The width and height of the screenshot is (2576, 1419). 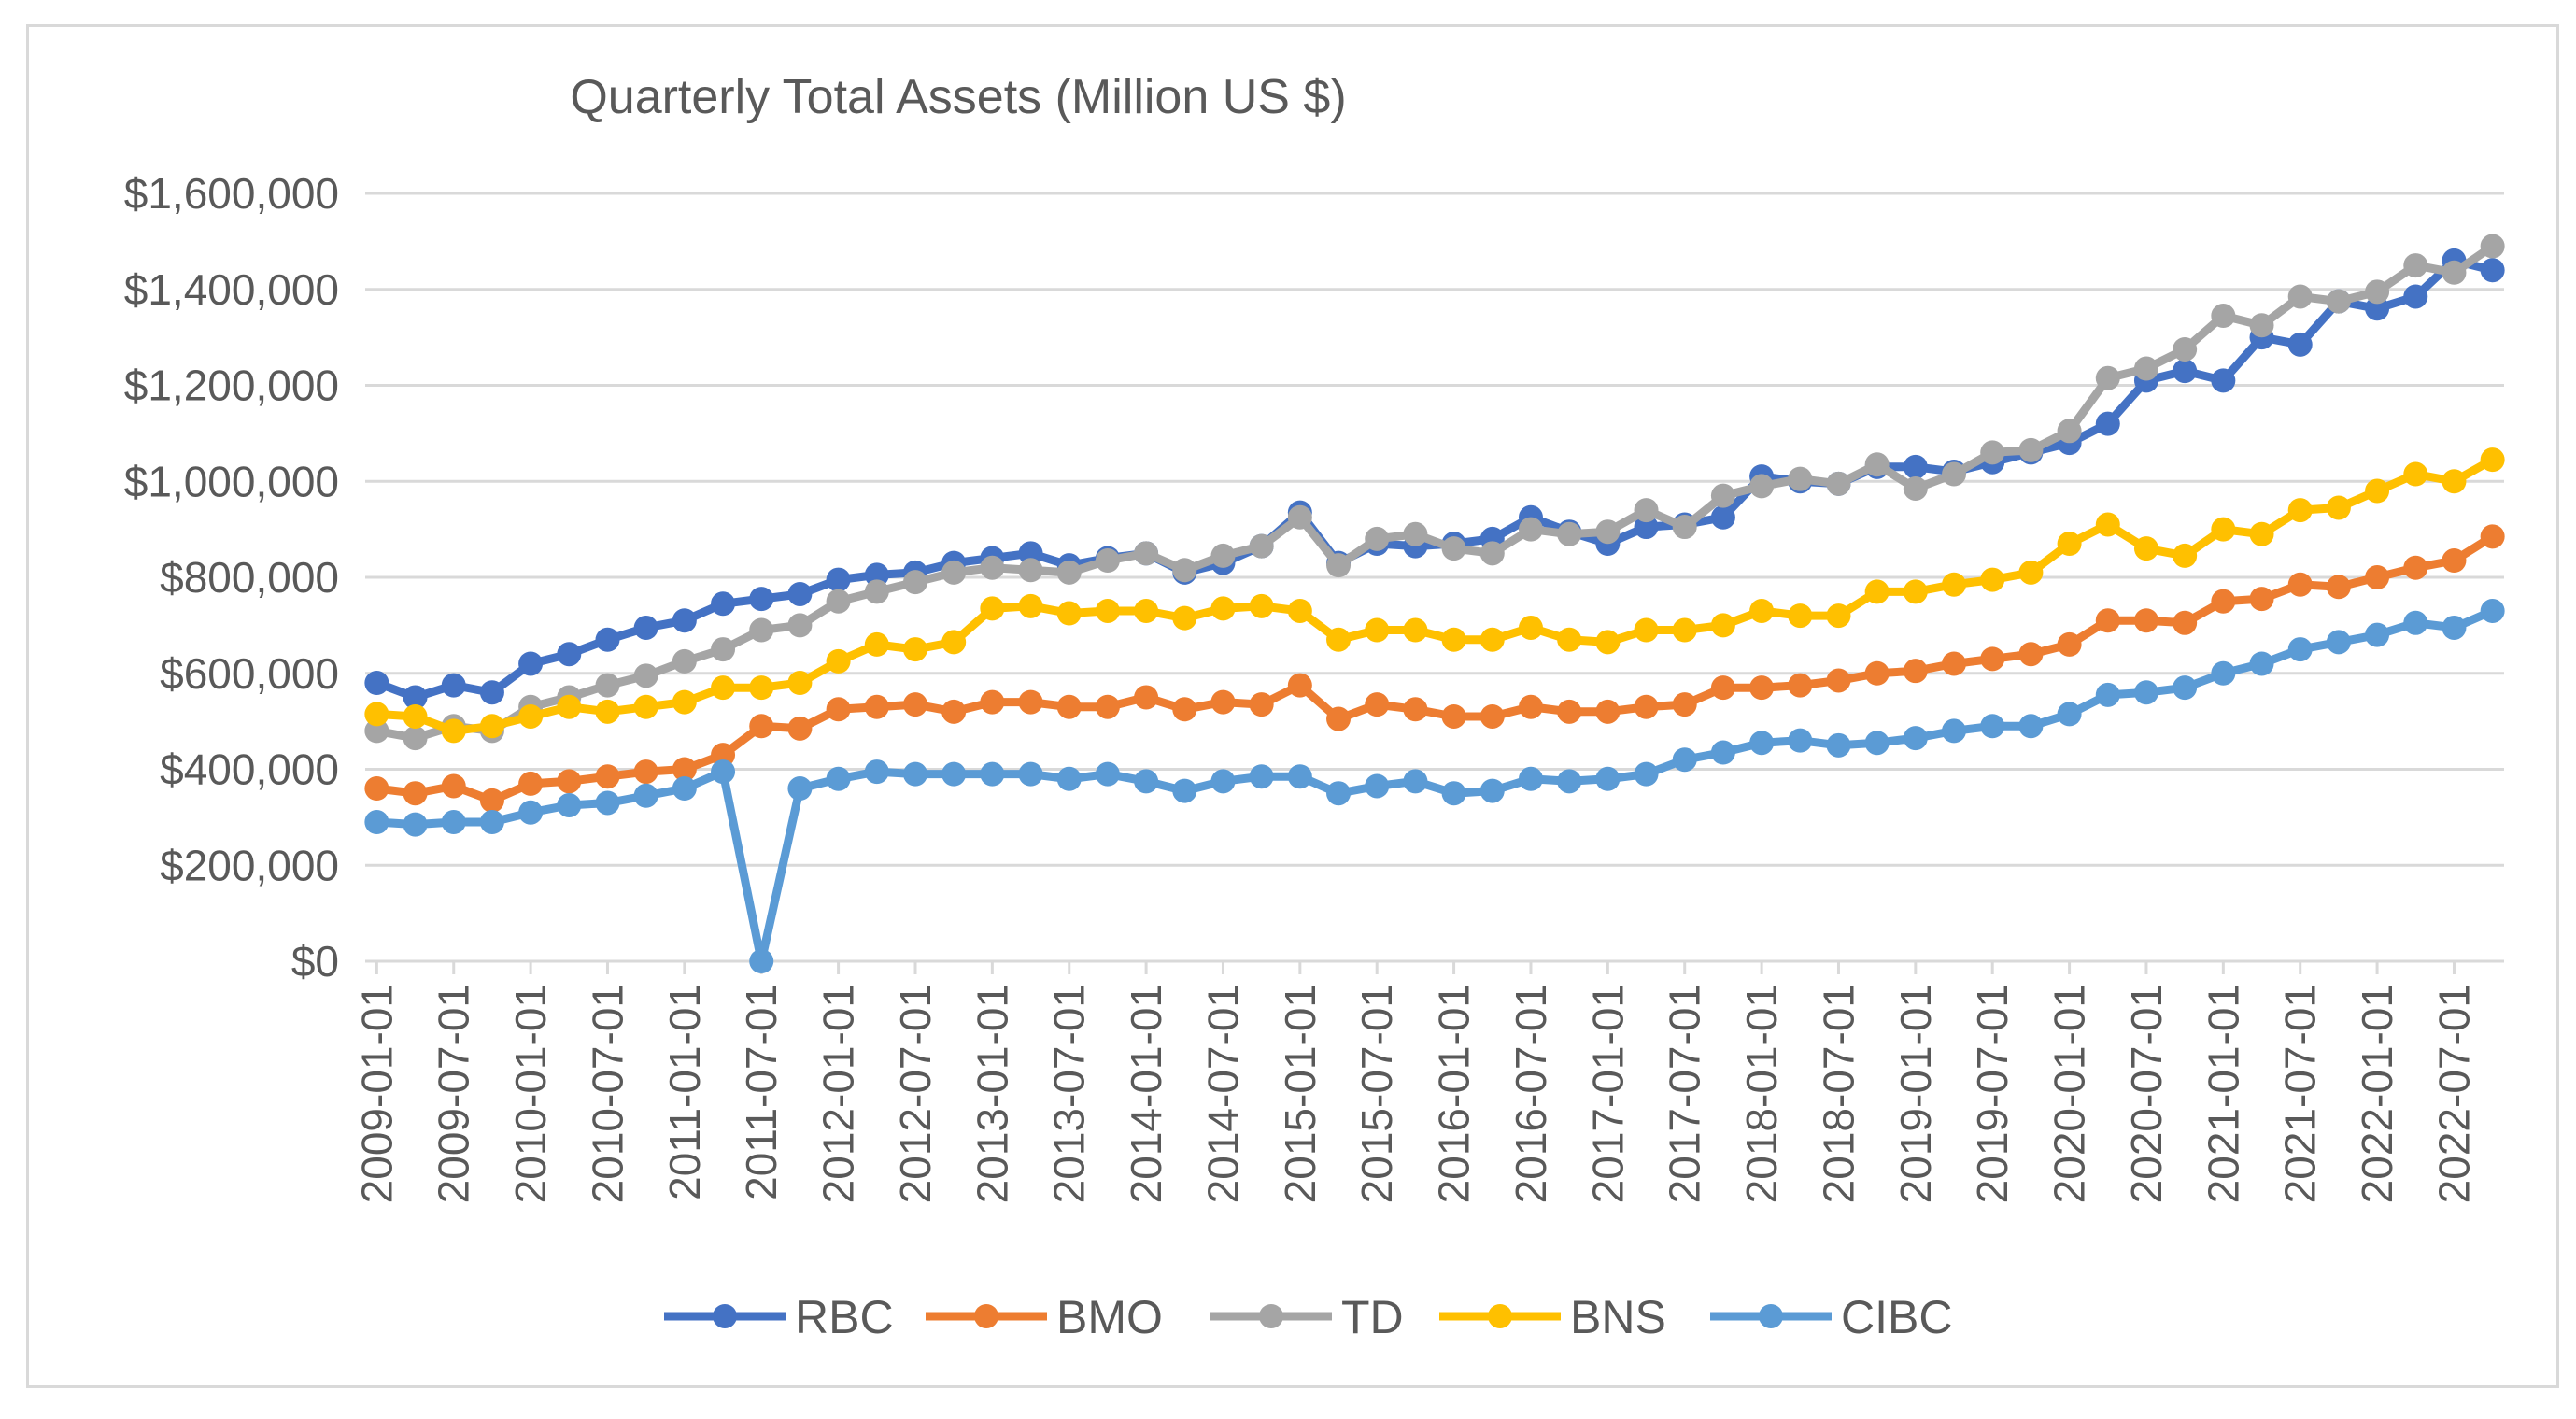 I want to click on x-tick-label: 2012-01-01, so click(x=839, y=1093).